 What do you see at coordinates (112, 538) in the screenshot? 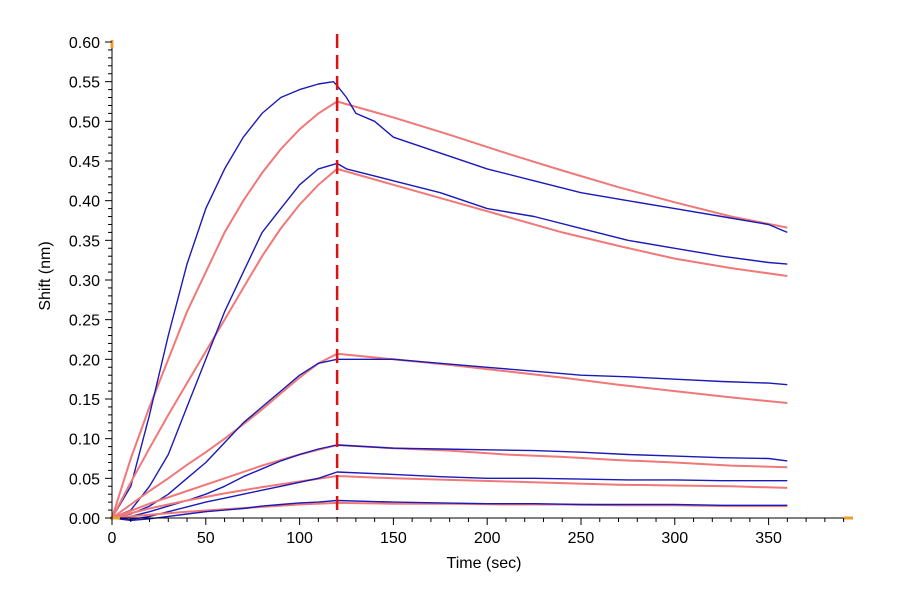
I see `x-tick-label: 0` at bounding box center [112, 538].